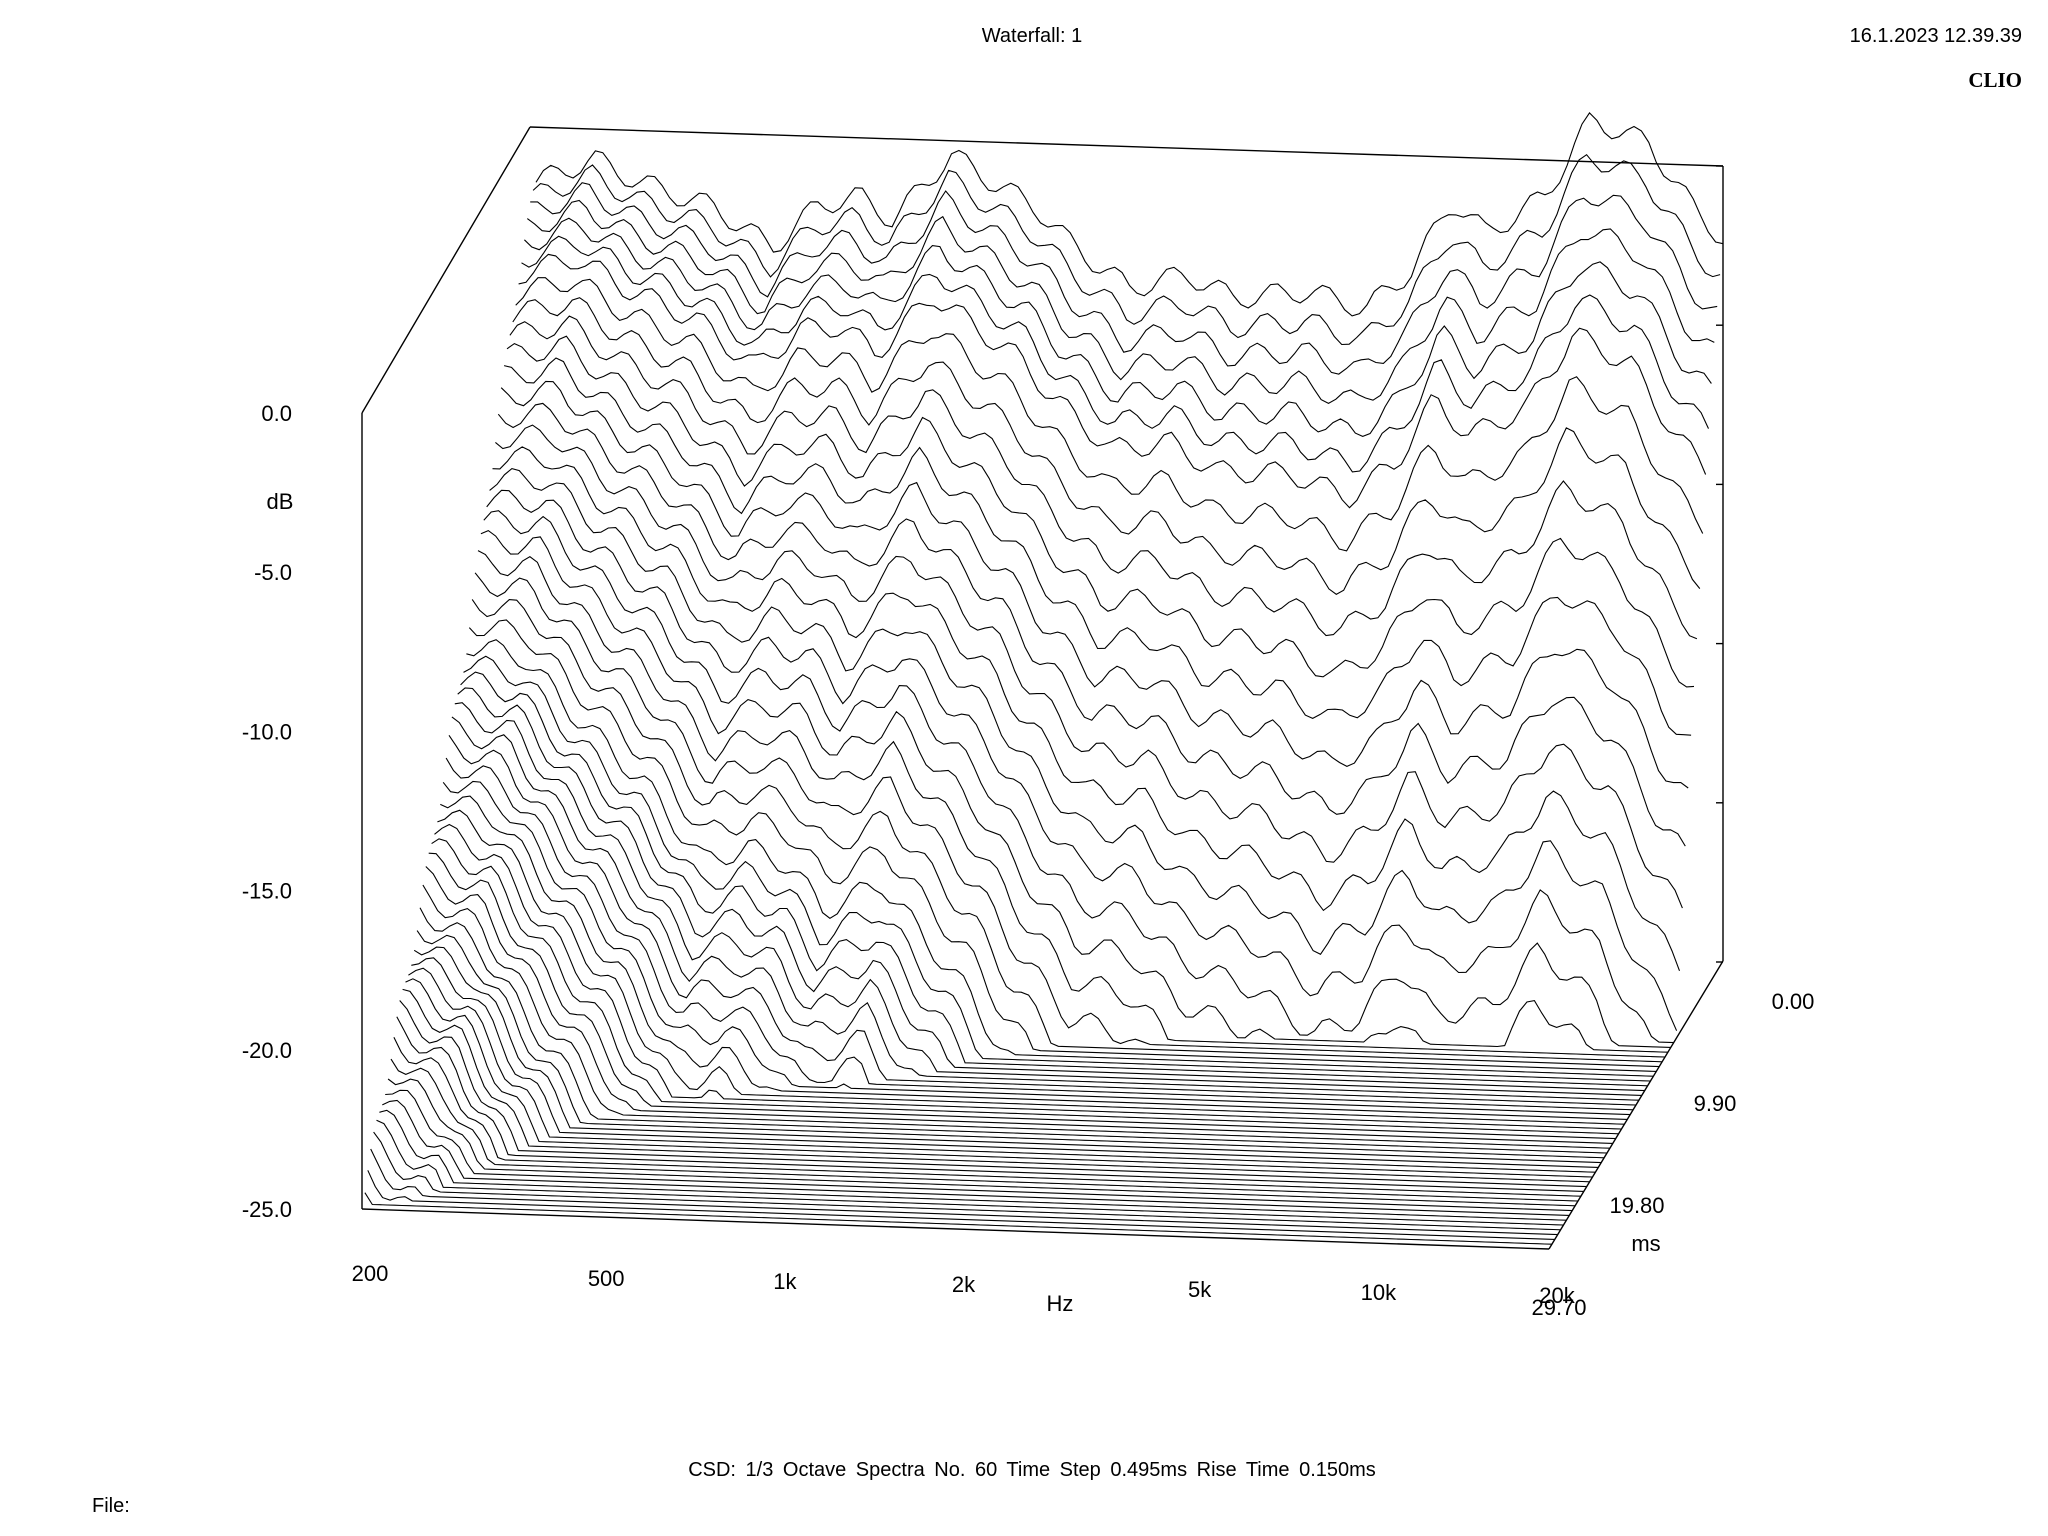  What do you see at coordinates (1060, 1303) in the screenshot?
I see `x-axis-label: Hz` at bounding box center [1060, 1303].